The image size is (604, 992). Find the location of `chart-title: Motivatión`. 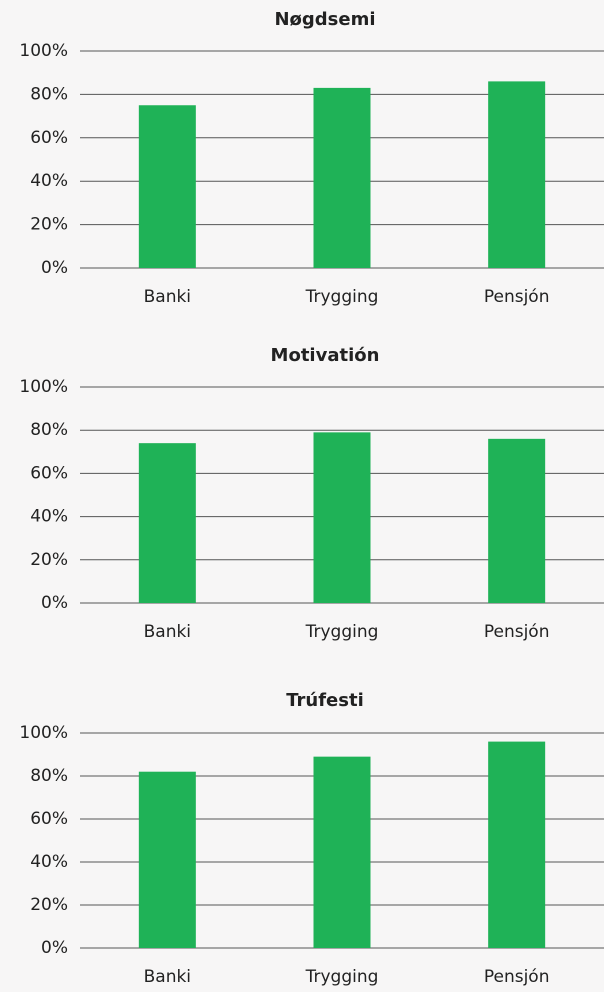

chart-title: Motivatión is located at coordinates (325, 355).